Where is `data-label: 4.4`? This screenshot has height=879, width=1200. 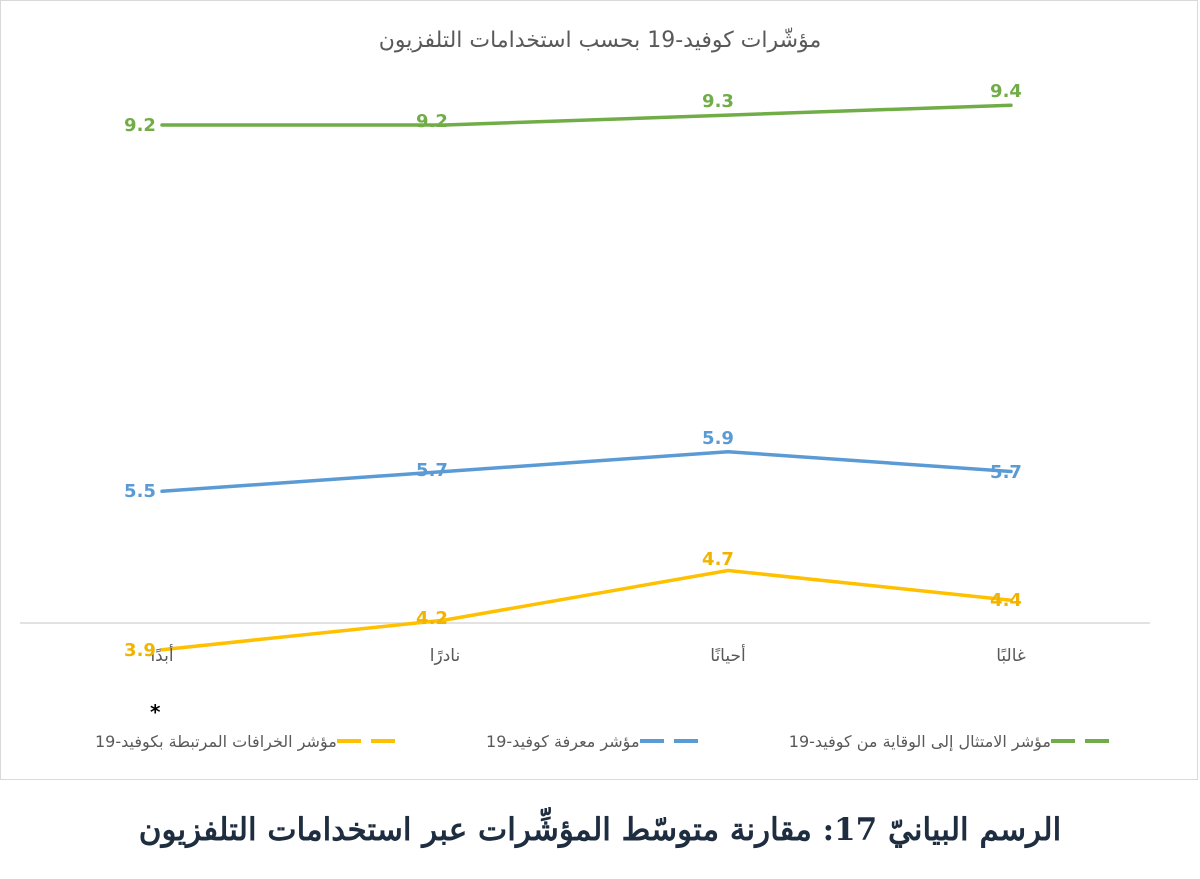 data-label: 4.4 is located at coordinates (1006, 601).